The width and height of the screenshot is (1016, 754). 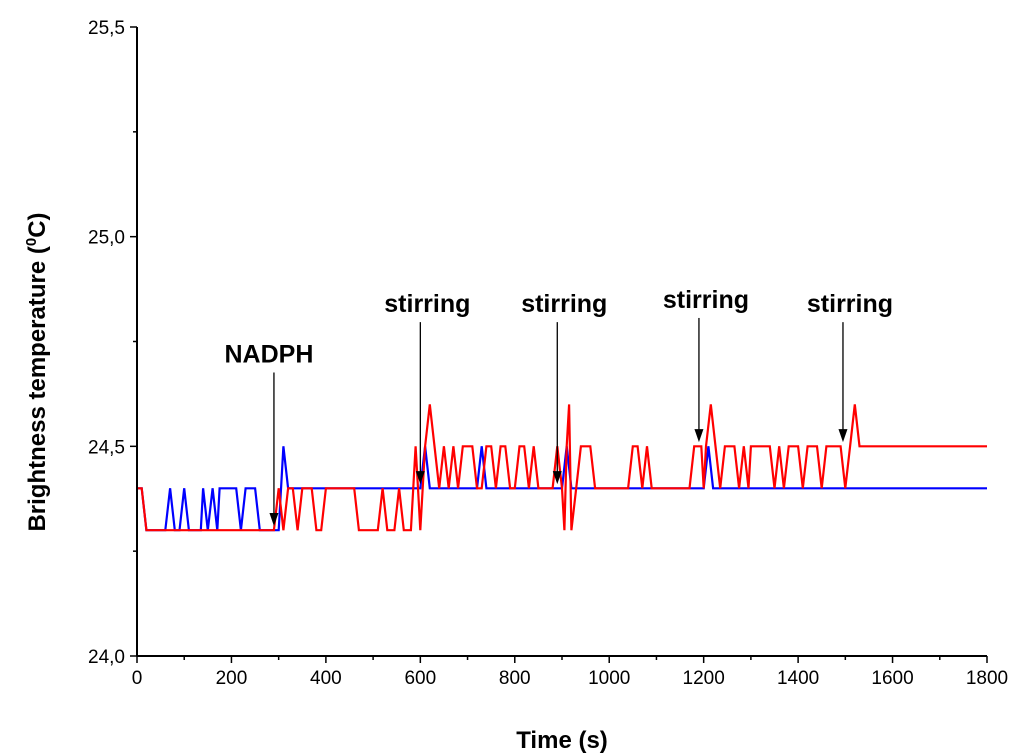 I want to click on y-tick-label: 24,0, so click(x=106, y=657).